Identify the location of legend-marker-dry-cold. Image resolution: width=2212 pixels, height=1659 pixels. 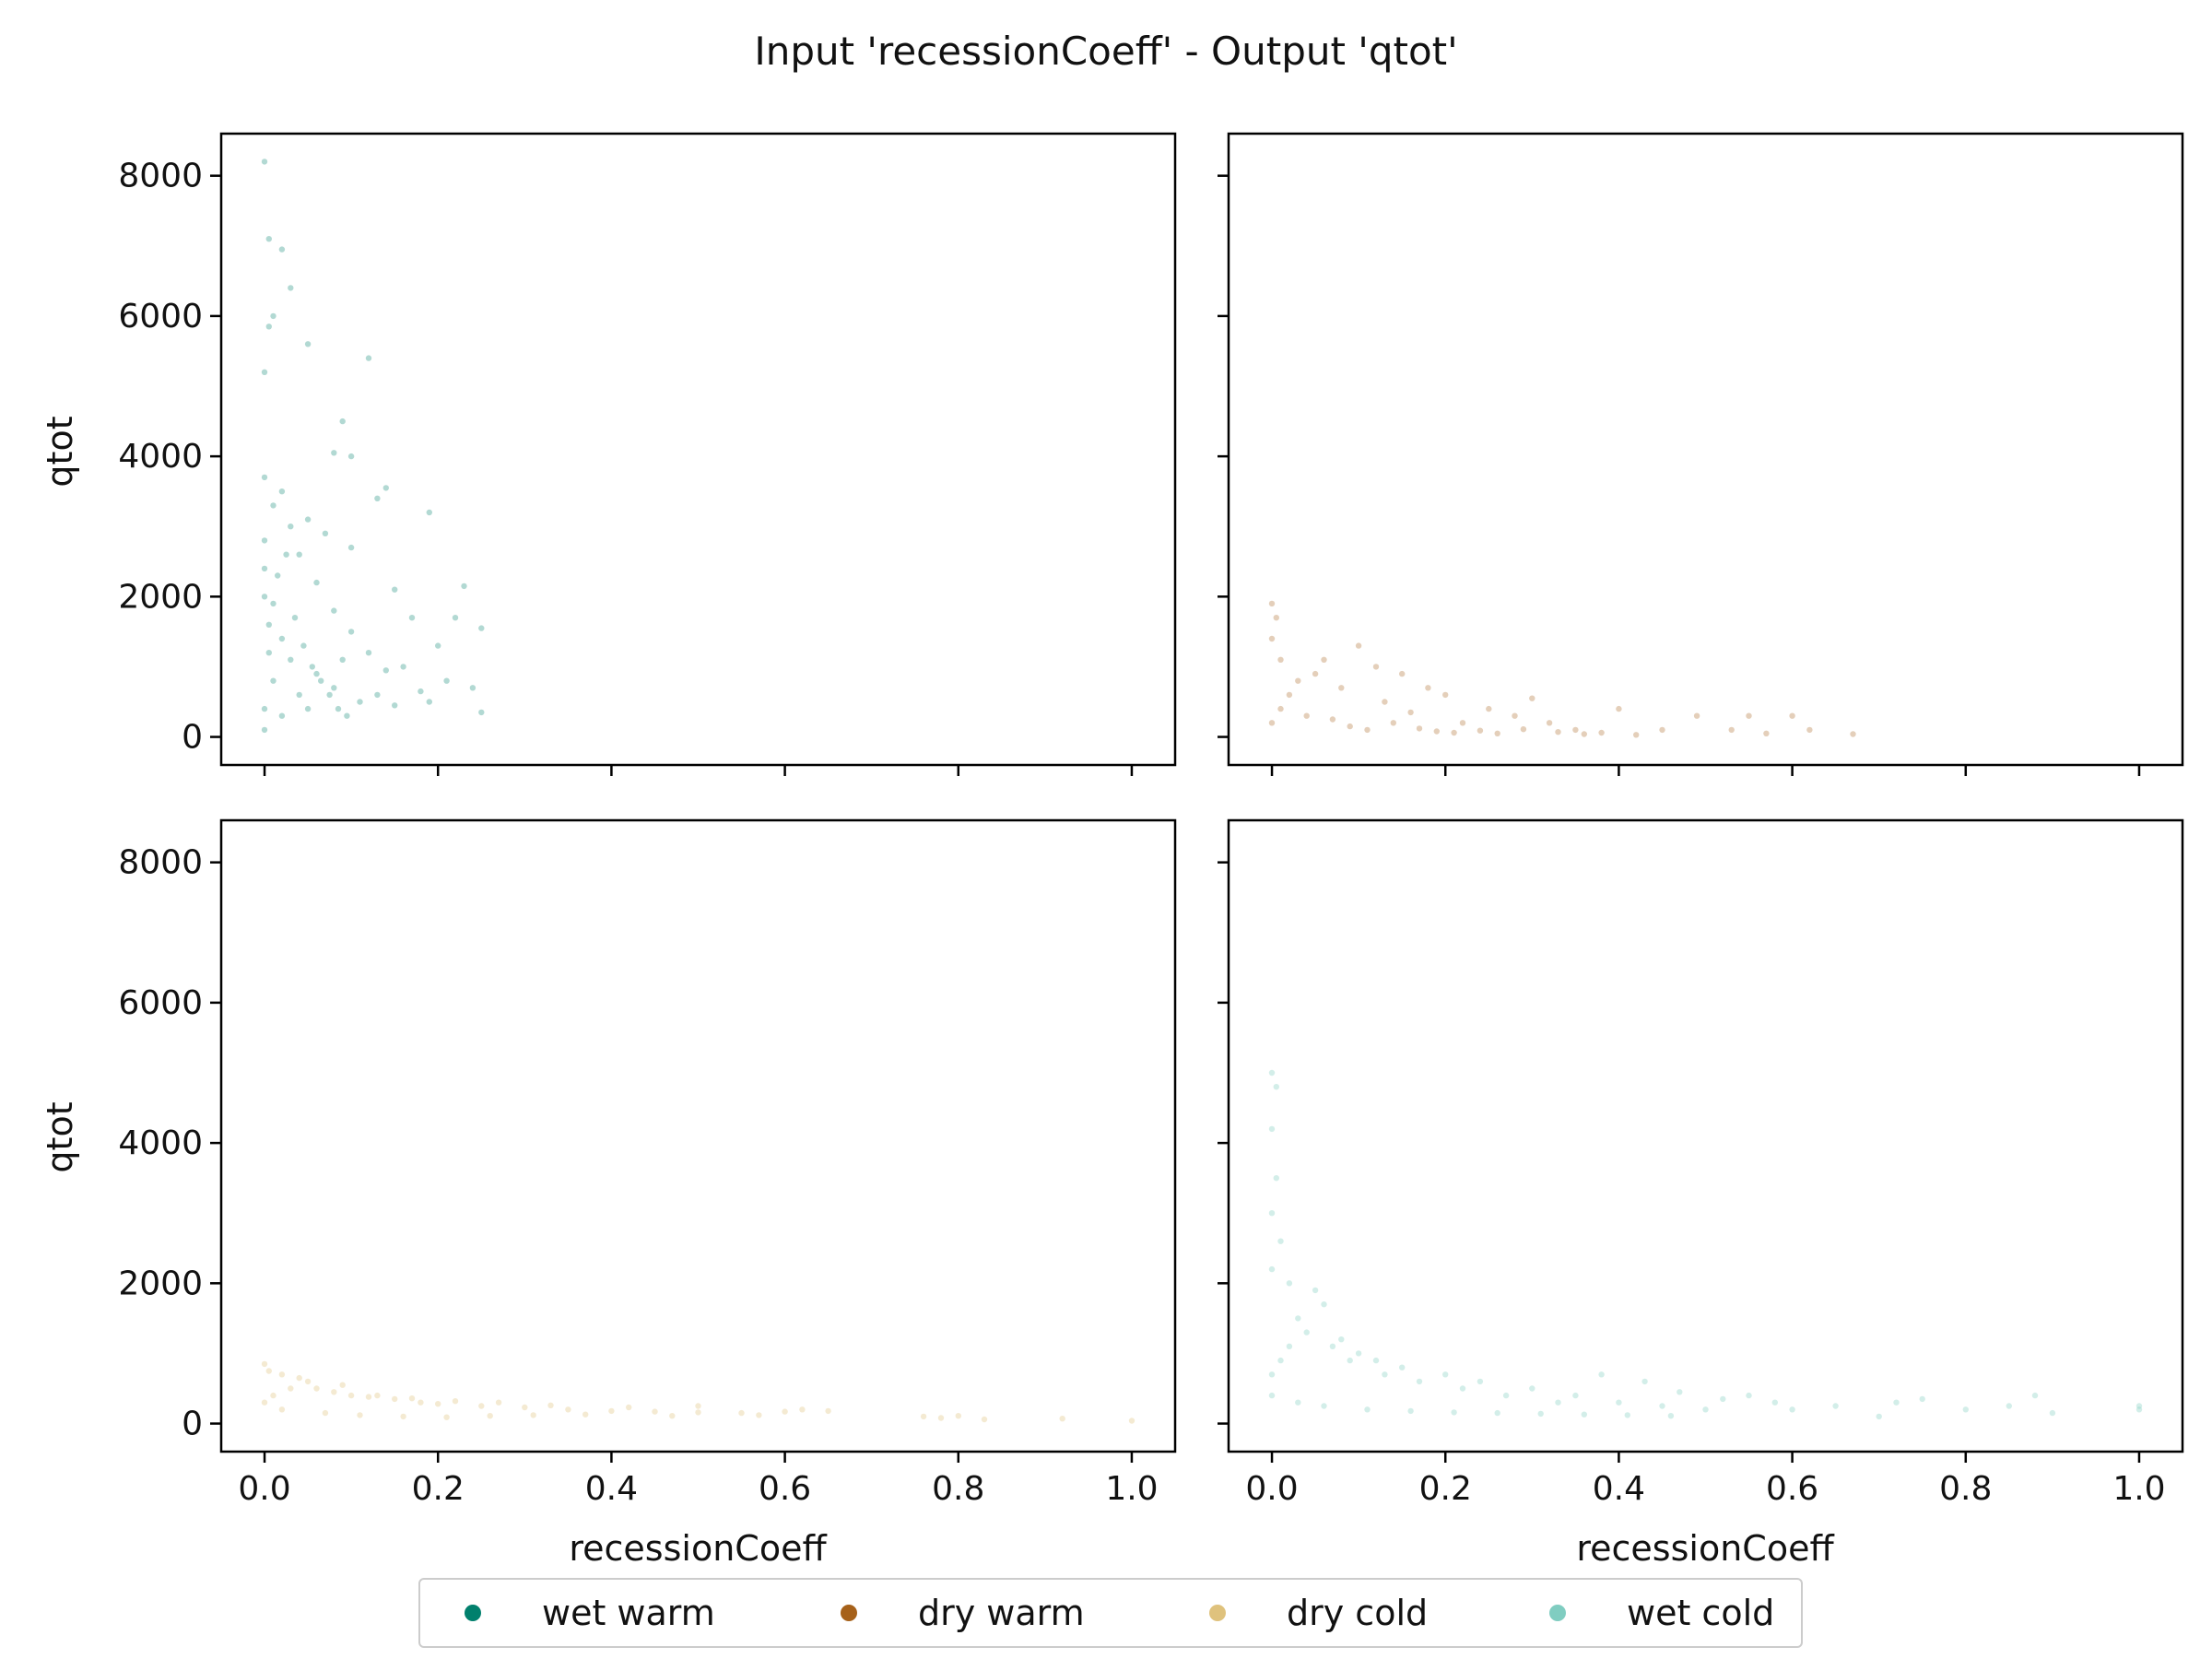
(1217, 1613).